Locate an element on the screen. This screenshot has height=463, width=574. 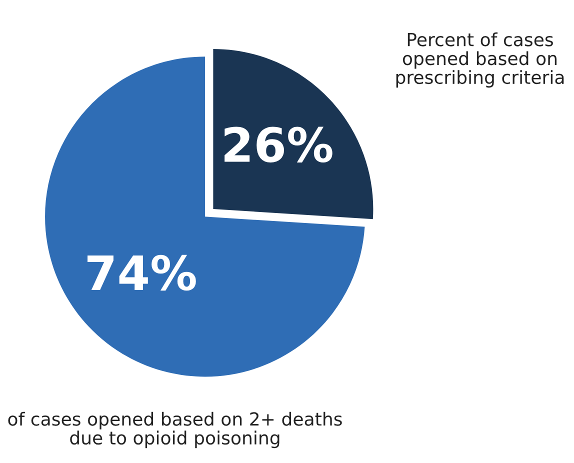
data-label: 26% is located at coordinates (278, 144).